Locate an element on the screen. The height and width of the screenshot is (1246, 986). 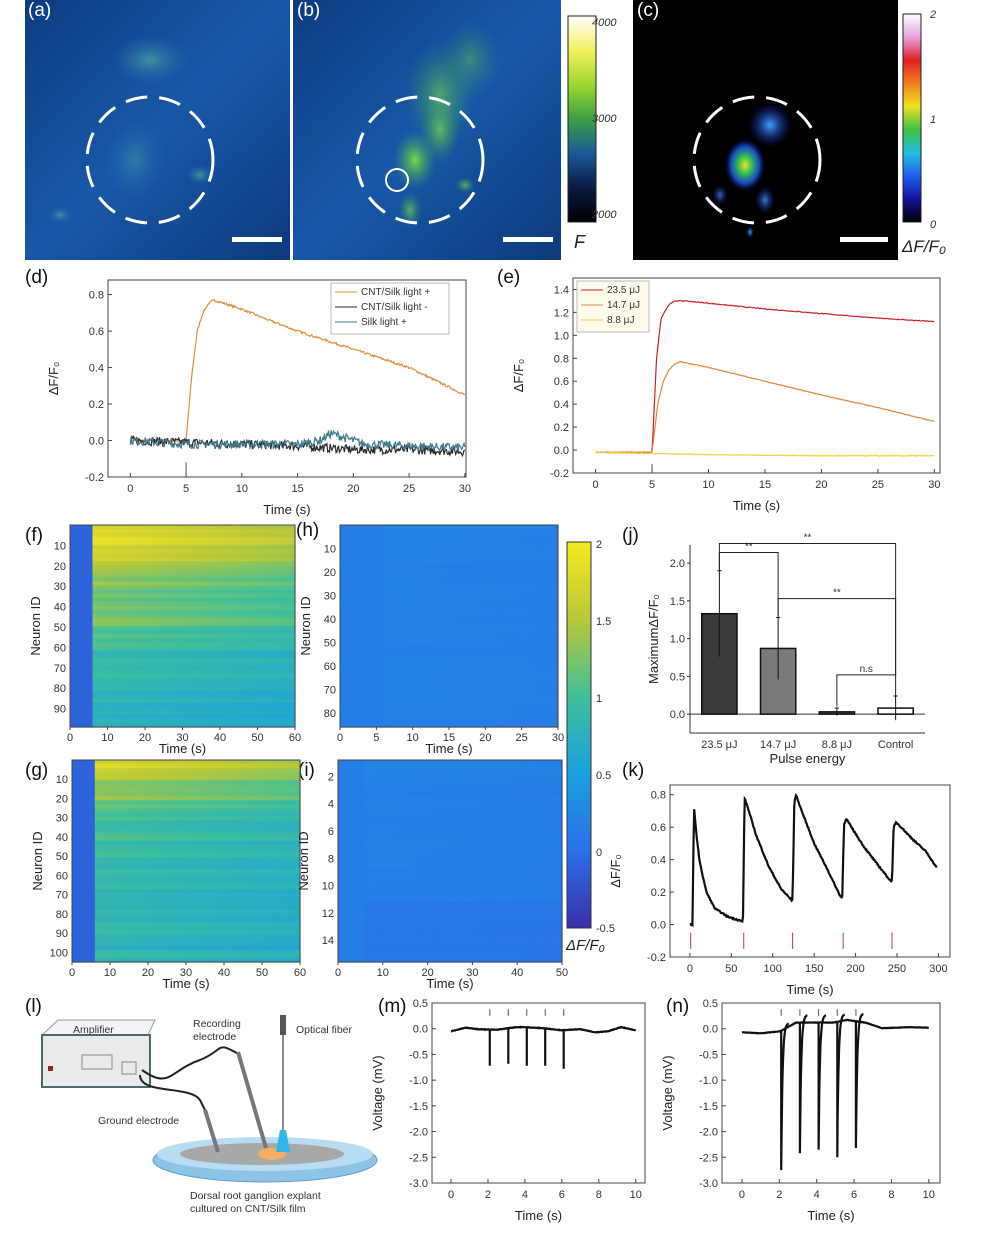
x-tick-label: 5 is located at coordinates (652, 485).